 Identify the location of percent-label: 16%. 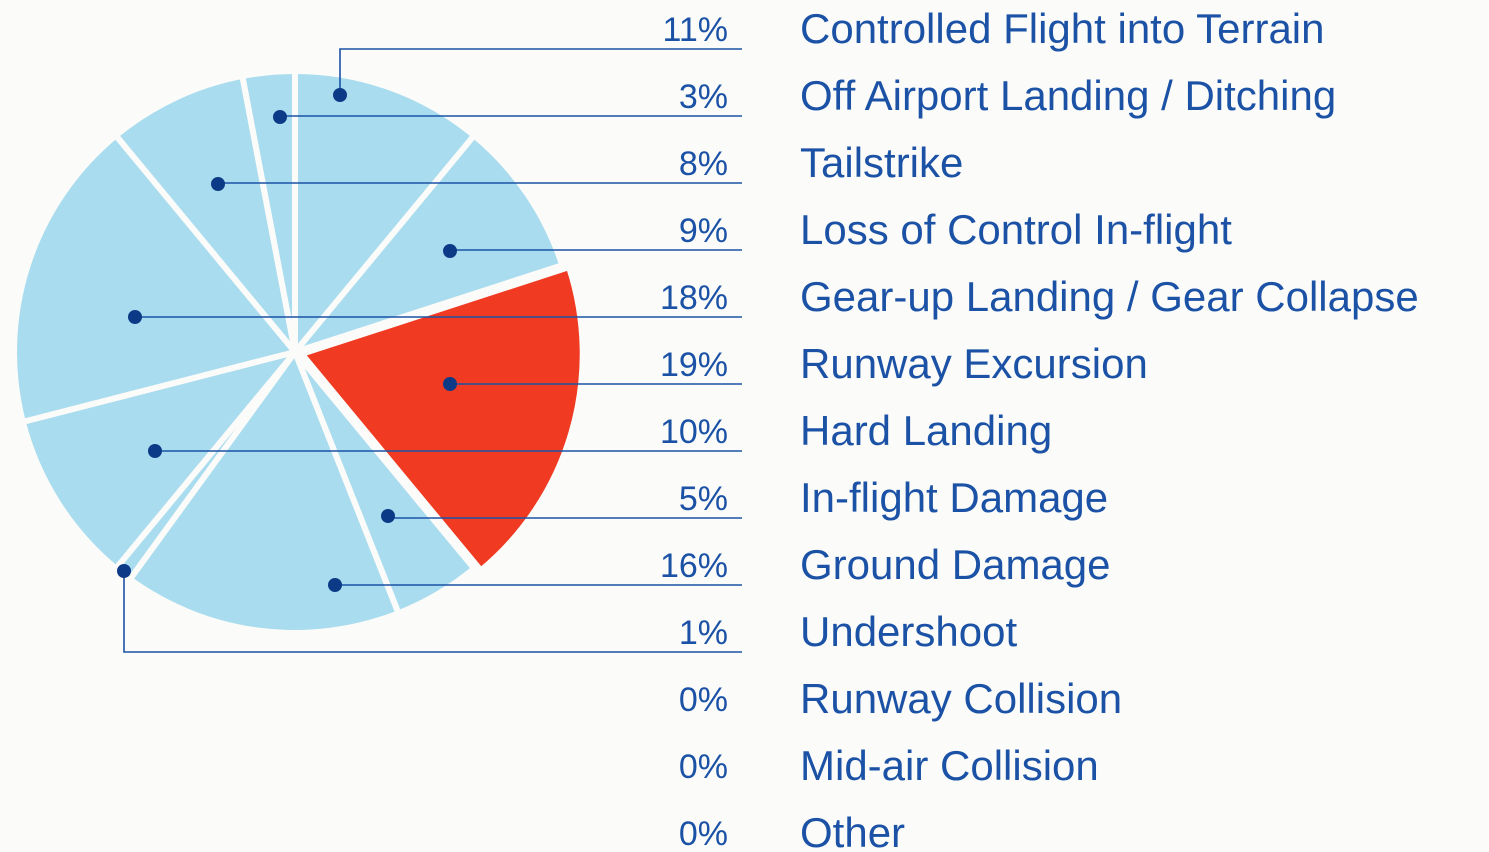
(694, 566).